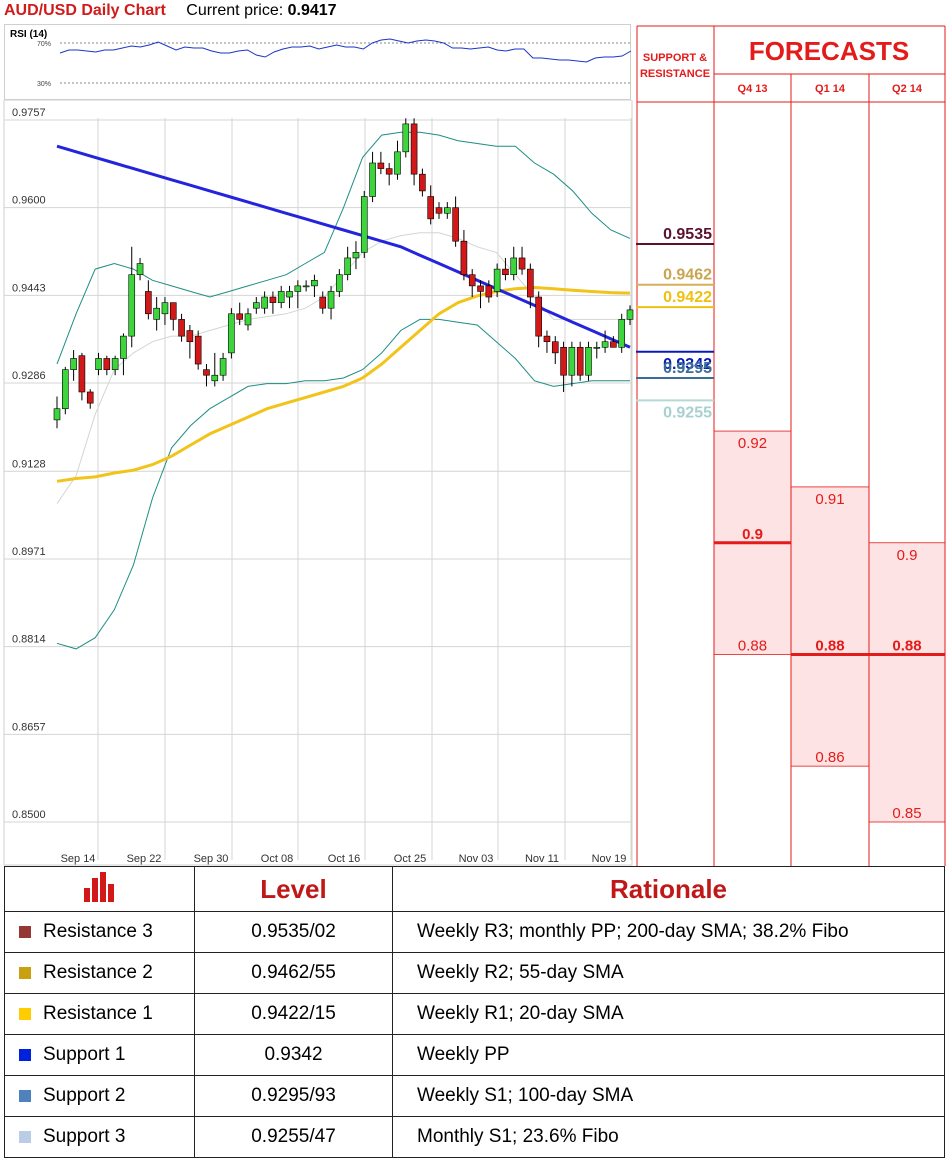 The width and height of the screenshot is (947, 1161). I want to click on x-tick-label: Oct 25, so click(410, 859).